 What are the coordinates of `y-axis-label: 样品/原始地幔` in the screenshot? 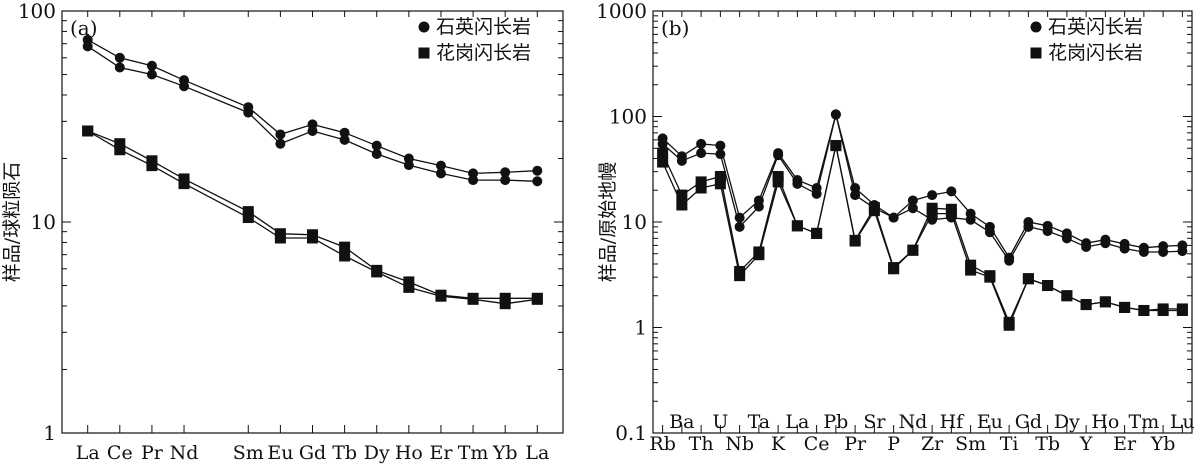 It's located at (608, 222).